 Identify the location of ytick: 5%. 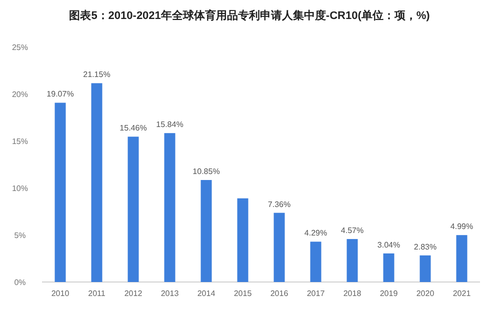
(20, 235).